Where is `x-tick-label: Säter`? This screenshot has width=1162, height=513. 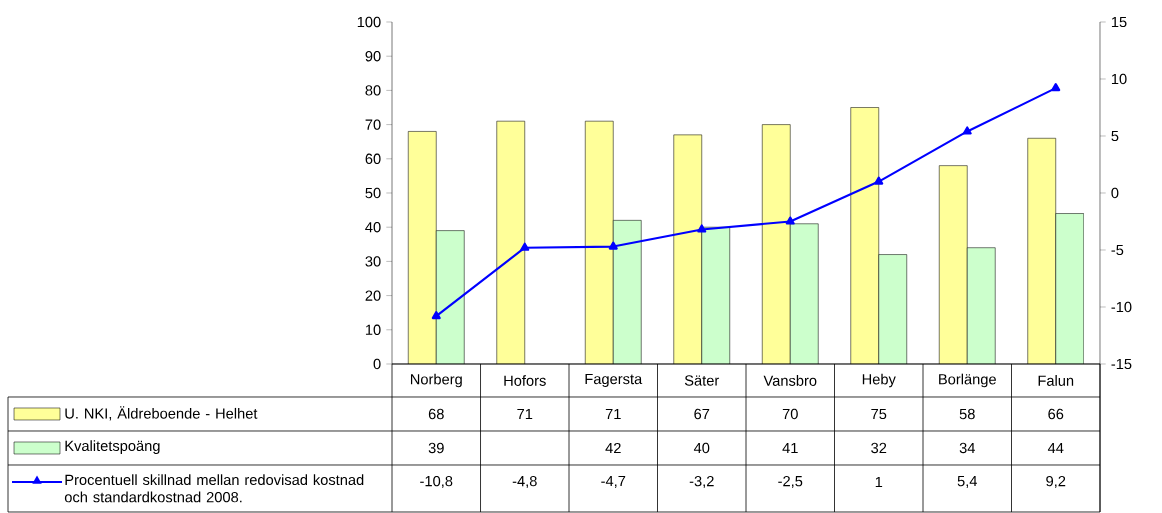 x-tick-label: Säter is located at coordinates (702, 380).